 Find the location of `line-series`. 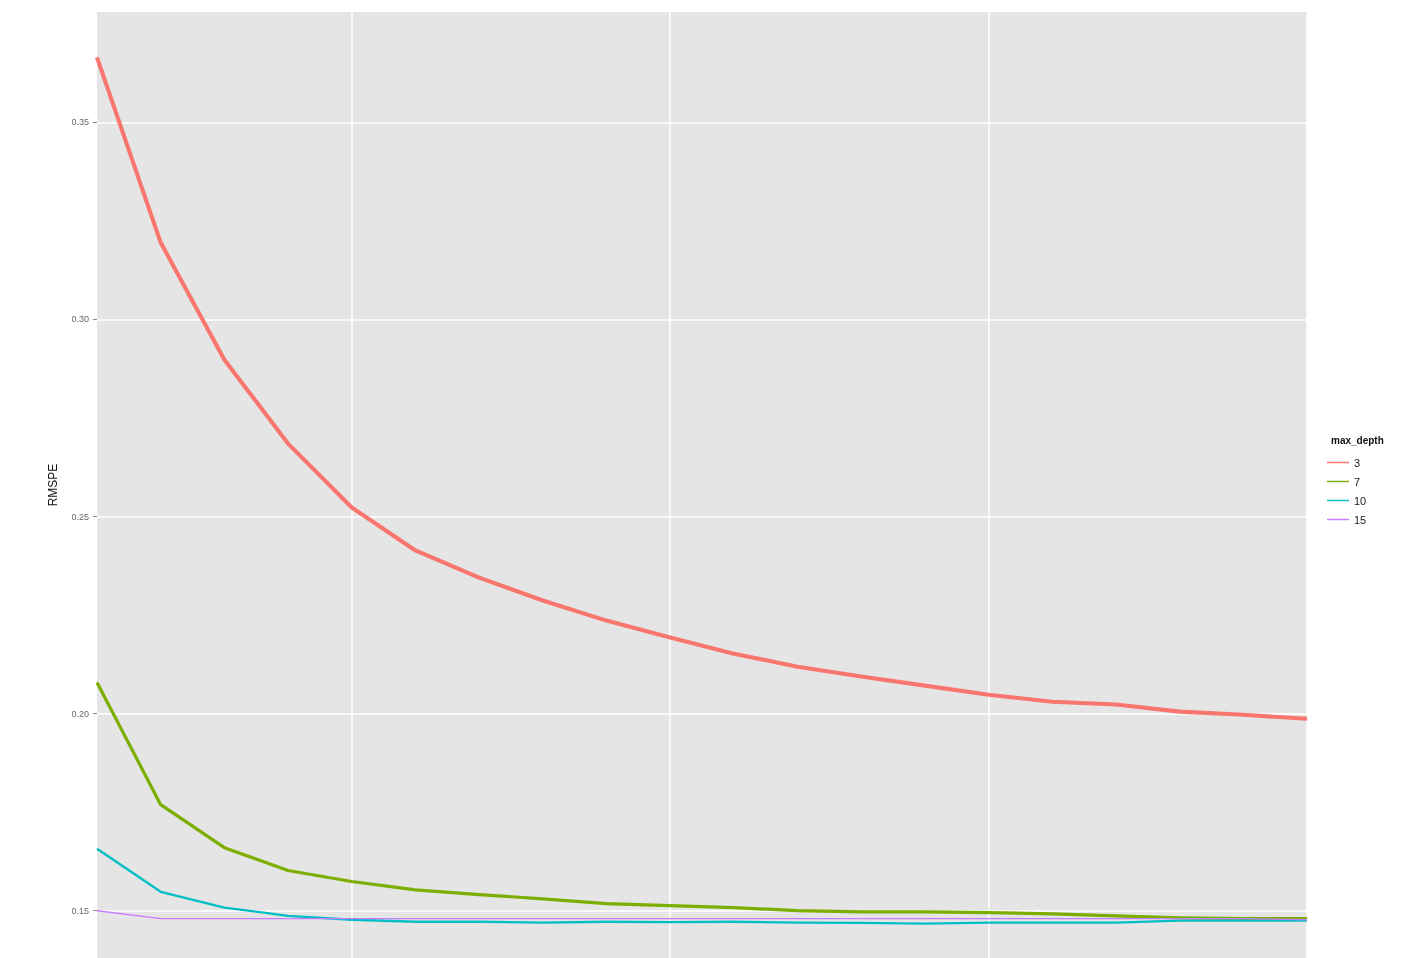

line-series is located at coordinates (702, 886).